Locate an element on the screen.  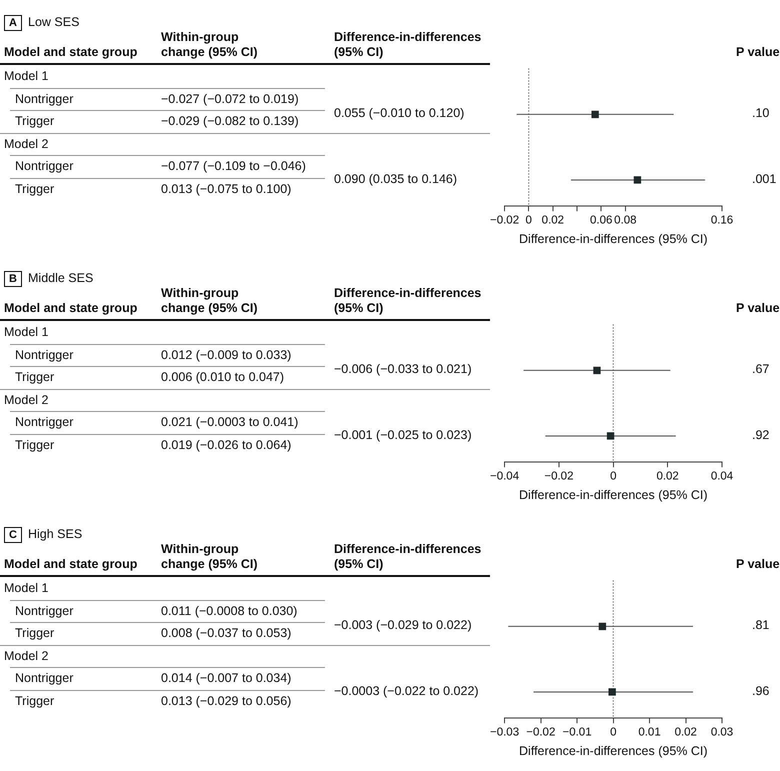
x-tick-label: 0.06 is located at coordinates (601, 220).